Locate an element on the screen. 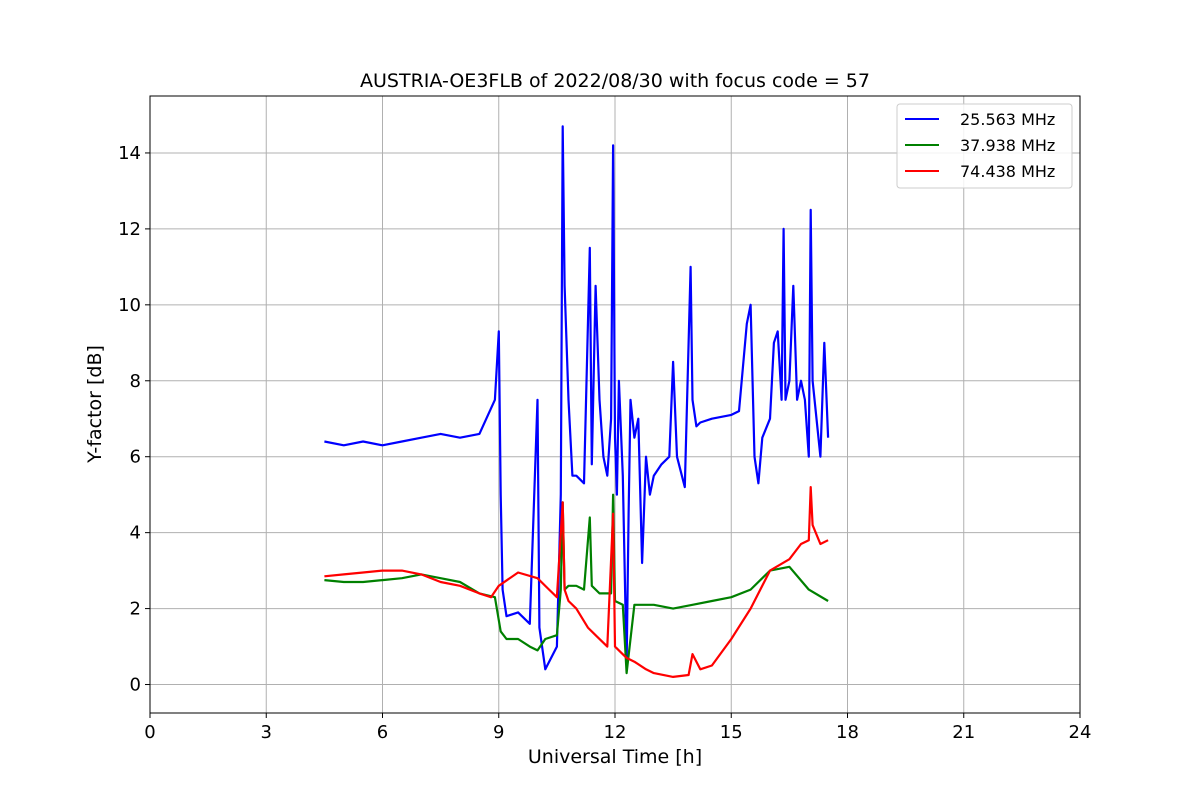 This screenshot has height=800, width=1200. x-tick-label: 0 is located at coordinates (149, 732).